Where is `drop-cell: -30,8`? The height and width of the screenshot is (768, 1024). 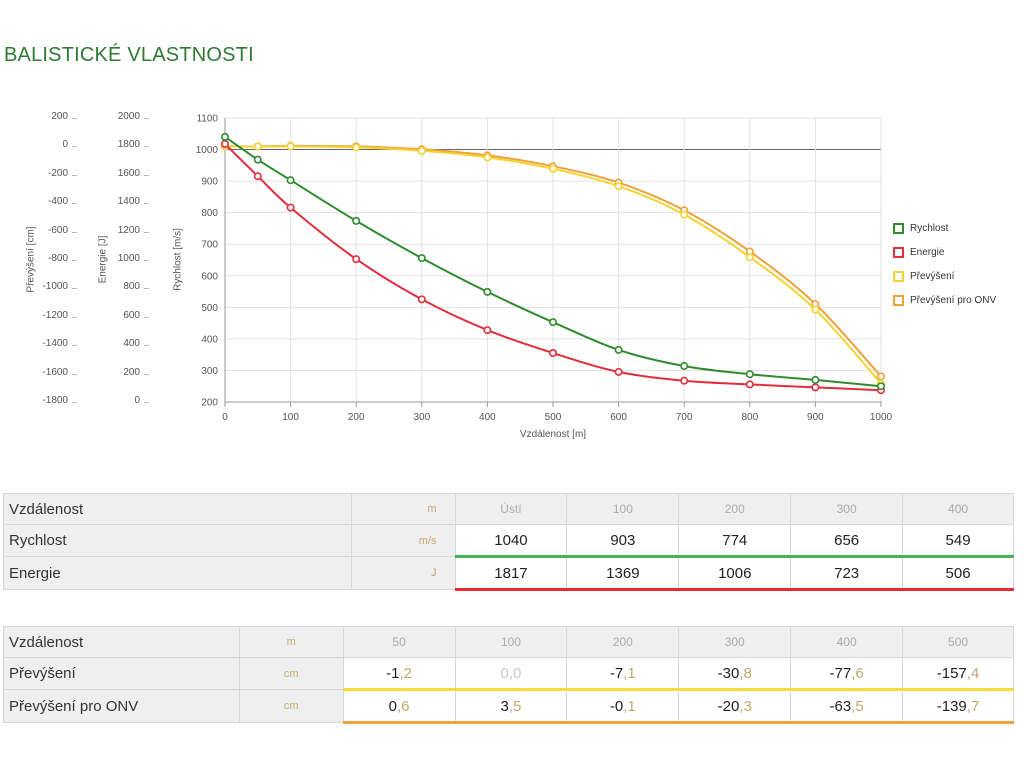
drop-cell: -30,8 is located at coordinates (735, 674).